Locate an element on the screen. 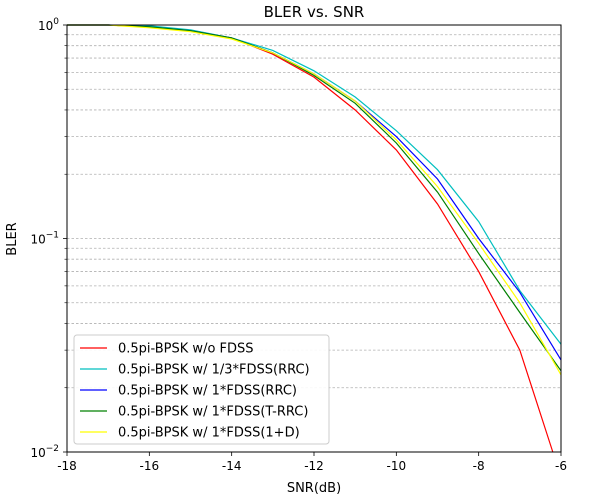  x-tick-label: -10 is located at coordinates (397, 466).